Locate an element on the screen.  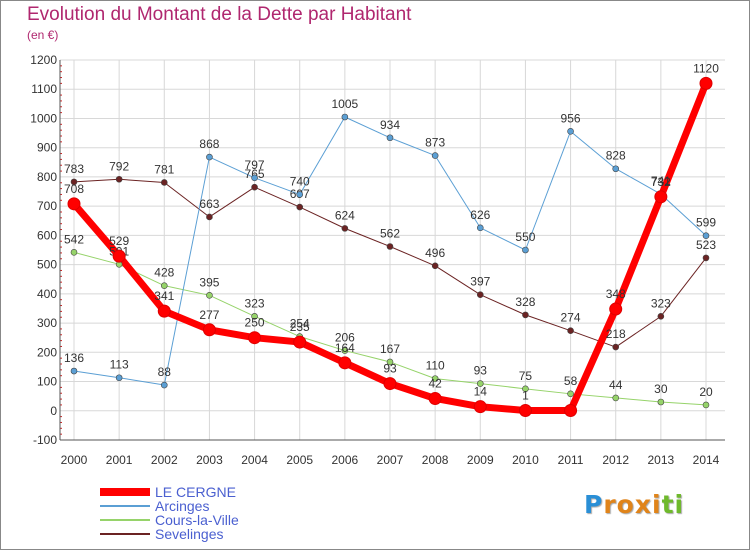
data-label-cours-la-ville: 428 is located at coordinates (164, 273).